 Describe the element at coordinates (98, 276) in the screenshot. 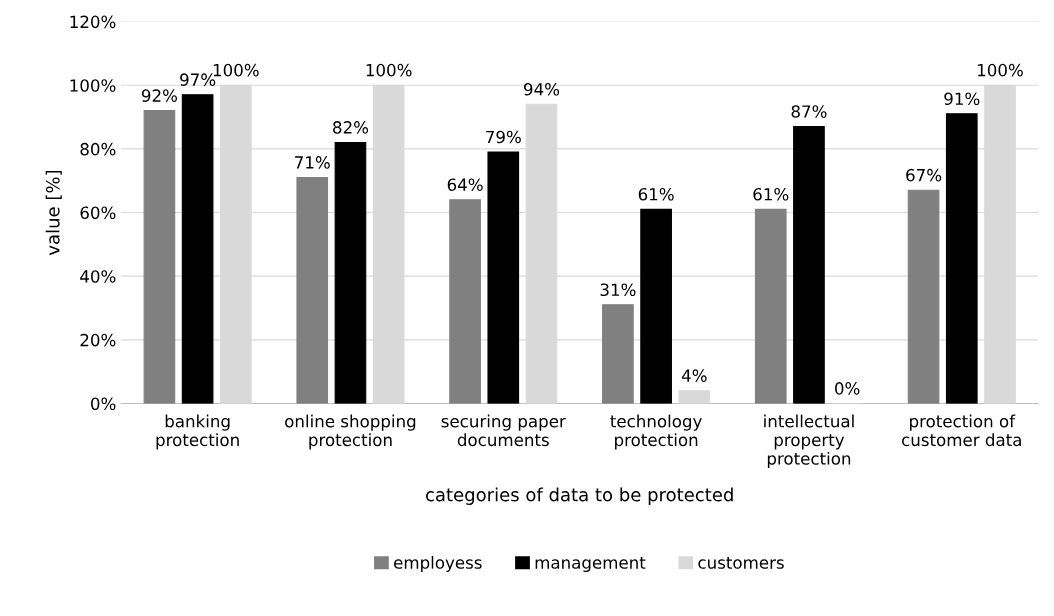

I see `y-tick-label: 40%` at that location.